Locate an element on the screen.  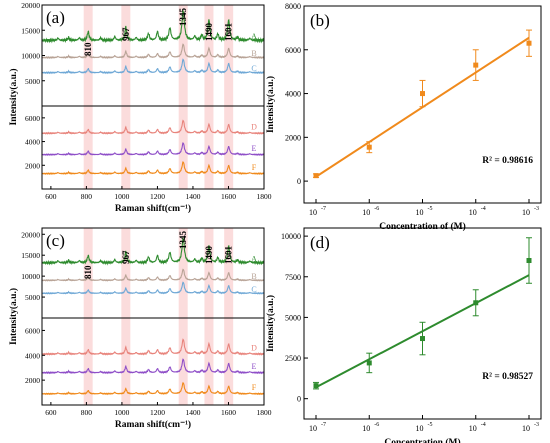
x-tick-label: 800 is located at coordinates (87, 196).